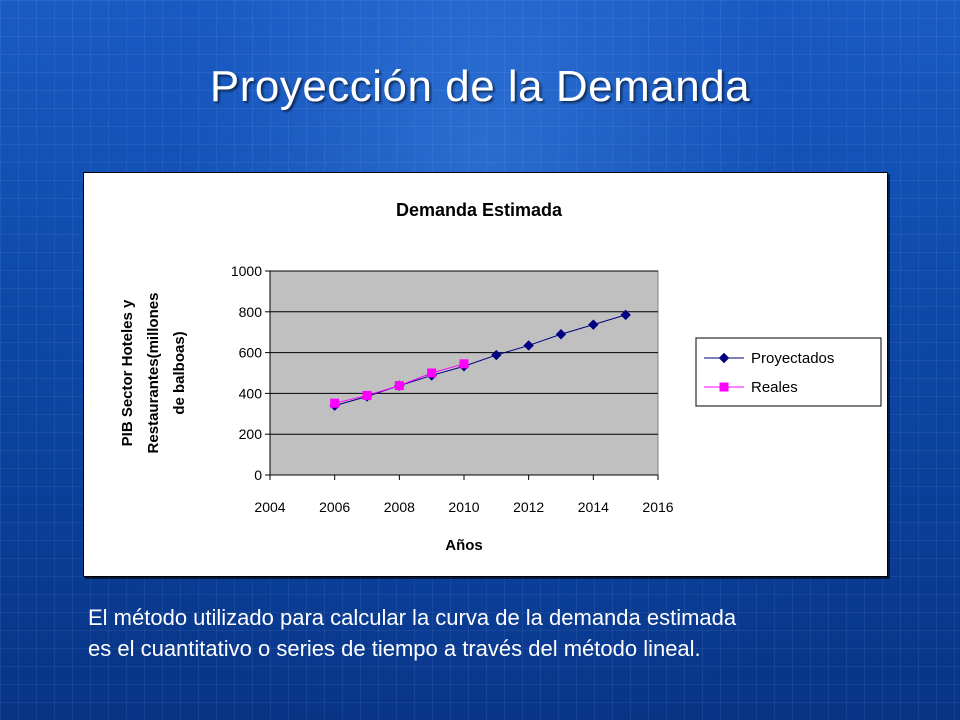 The image size is (960, 720). I want to click on y-tick-label: 400, so click(251, 393).